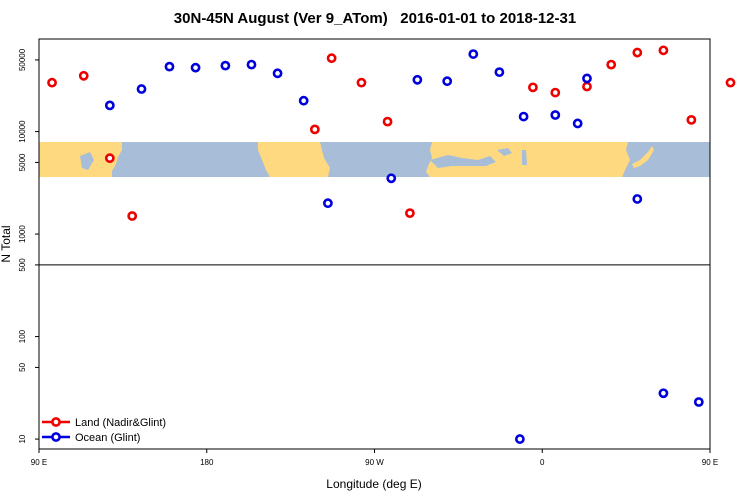  Describe the element at coordinates (22, 131) in the screenshot. I see `y-tick-label: 10000` at that location.